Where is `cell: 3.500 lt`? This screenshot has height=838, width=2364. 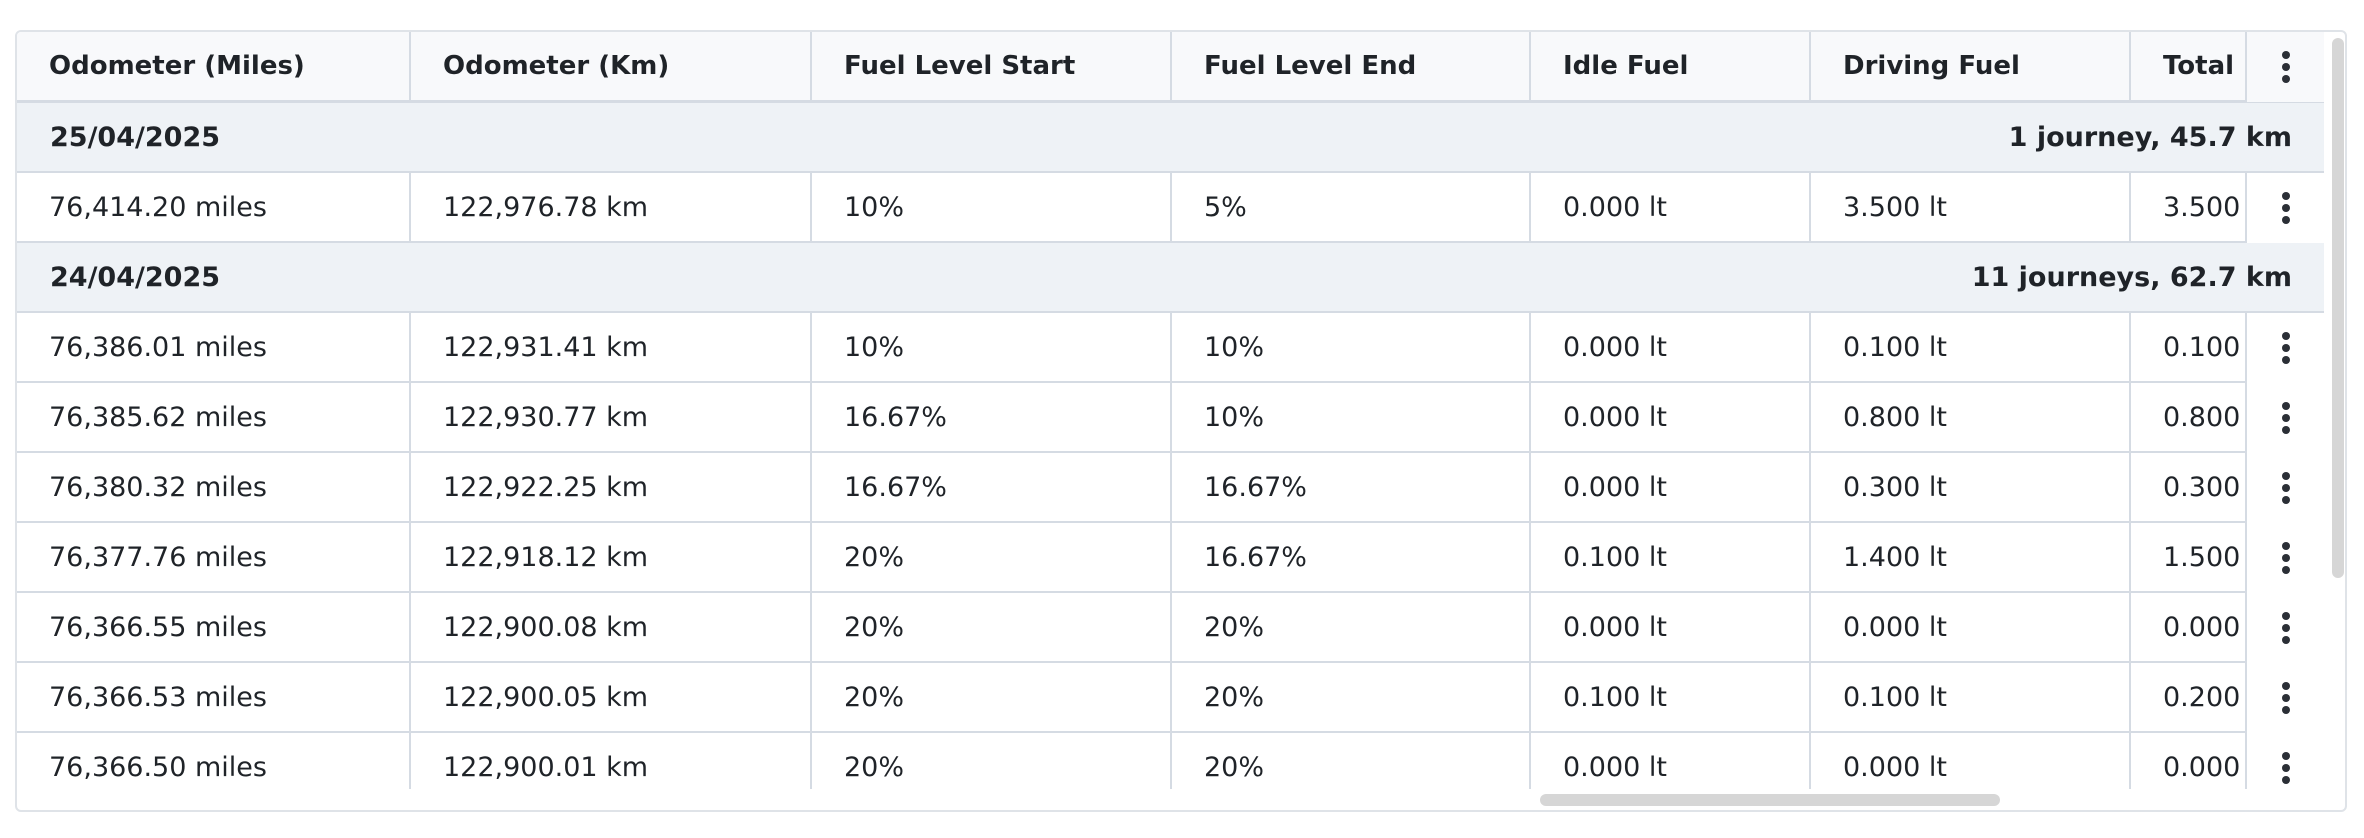
cell: 3.500 lt is located at coordinates (1971, 207).